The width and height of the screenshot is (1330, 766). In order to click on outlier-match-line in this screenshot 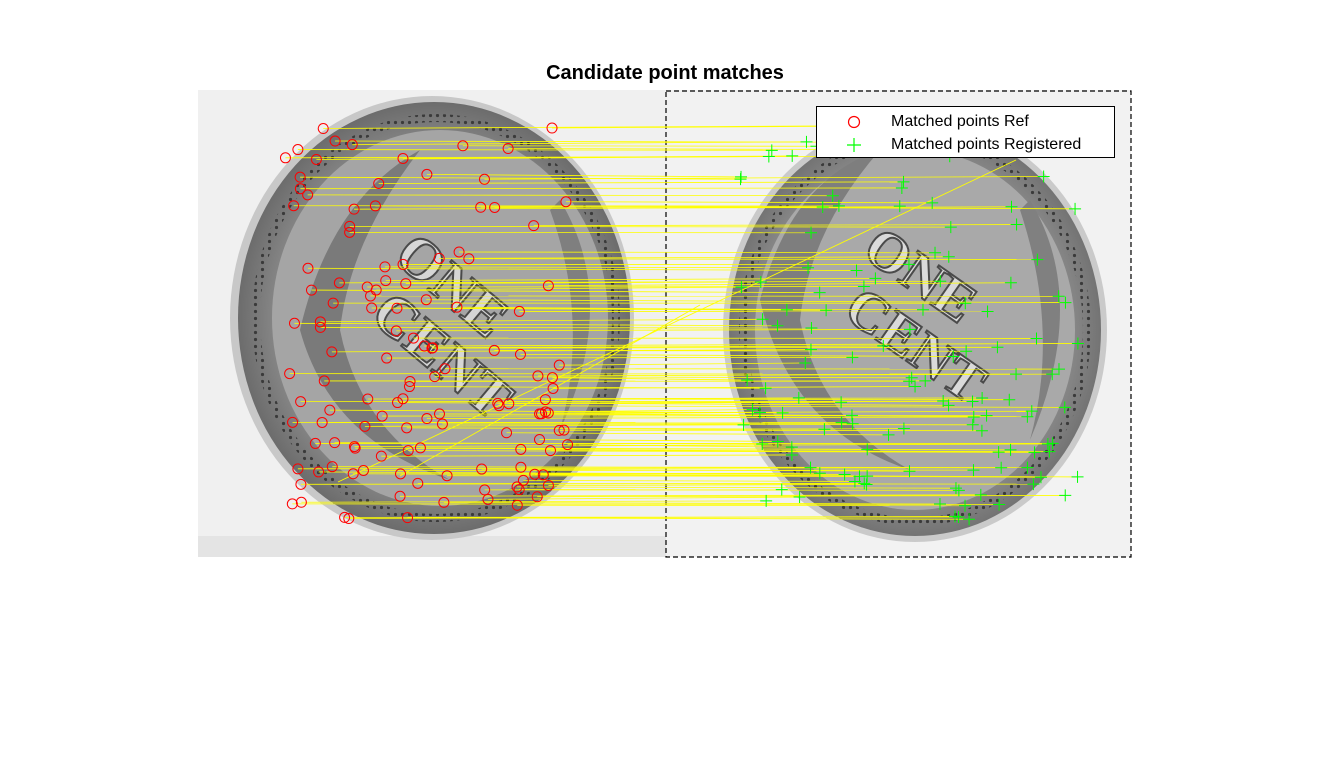, I will do `click(550, 390)`.